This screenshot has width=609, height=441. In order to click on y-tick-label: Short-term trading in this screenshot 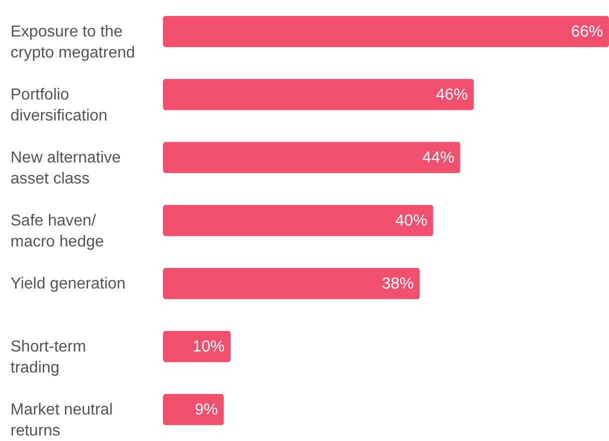, I will do `click(48, 357)`.